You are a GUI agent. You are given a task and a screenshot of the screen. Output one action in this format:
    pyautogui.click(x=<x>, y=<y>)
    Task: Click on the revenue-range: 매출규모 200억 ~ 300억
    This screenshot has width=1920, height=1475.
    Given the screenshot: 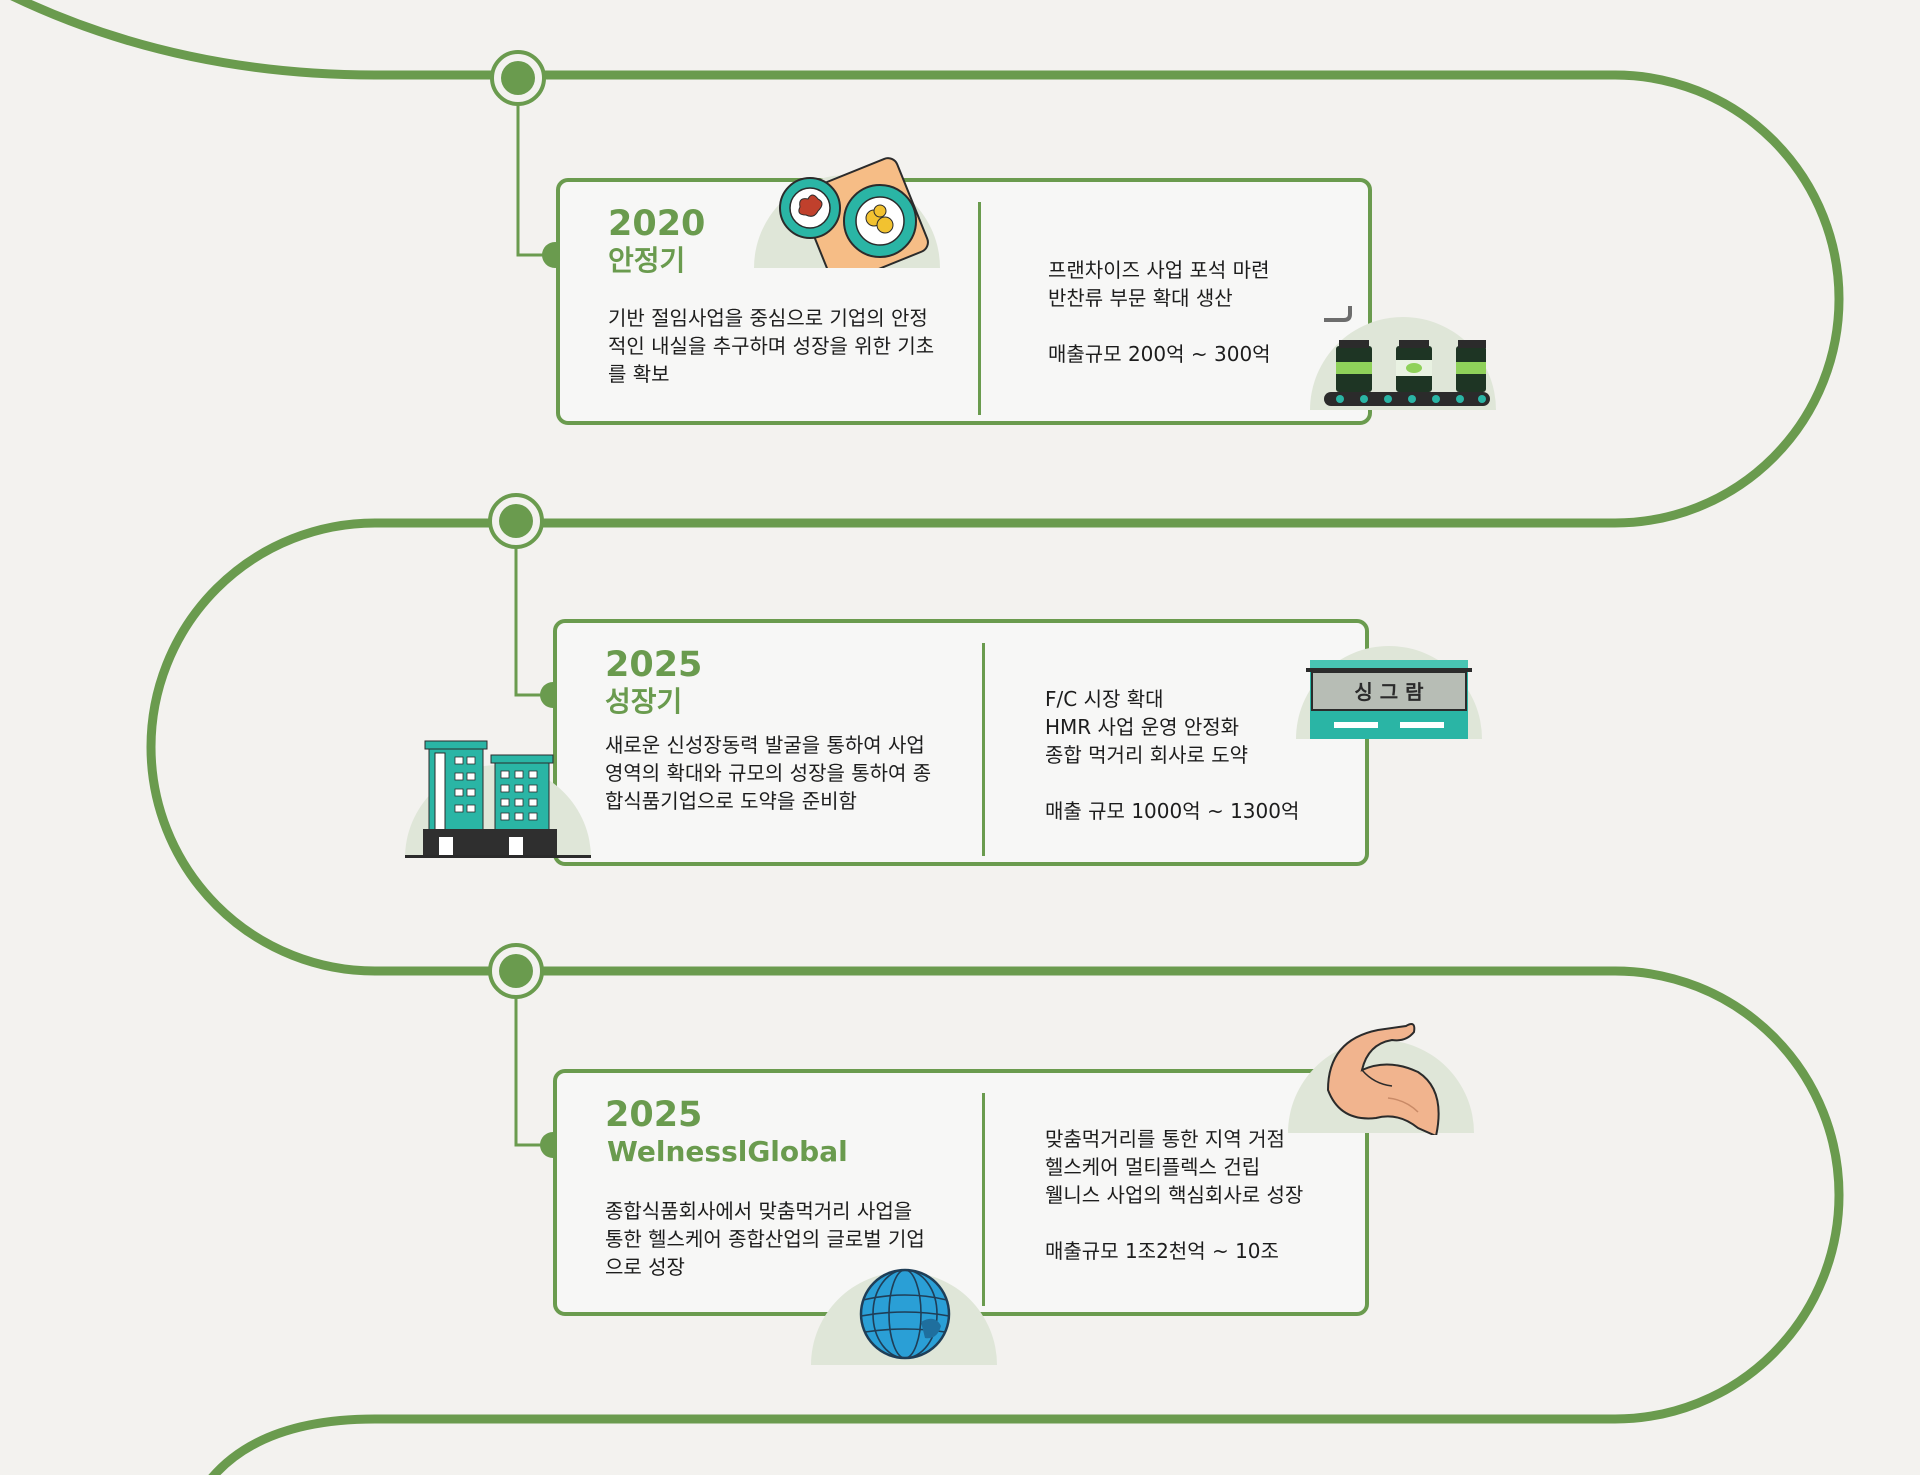 What is the action you would take?
    pyautogui.click(x=1159, y=354)
    